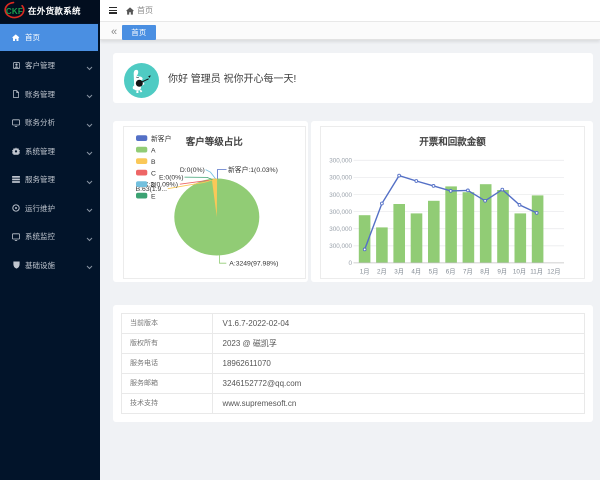  What do you see at coordinates (382, 272) in the screenshot?
I see `svg-text: 2月` at bounding box center [382, 272].